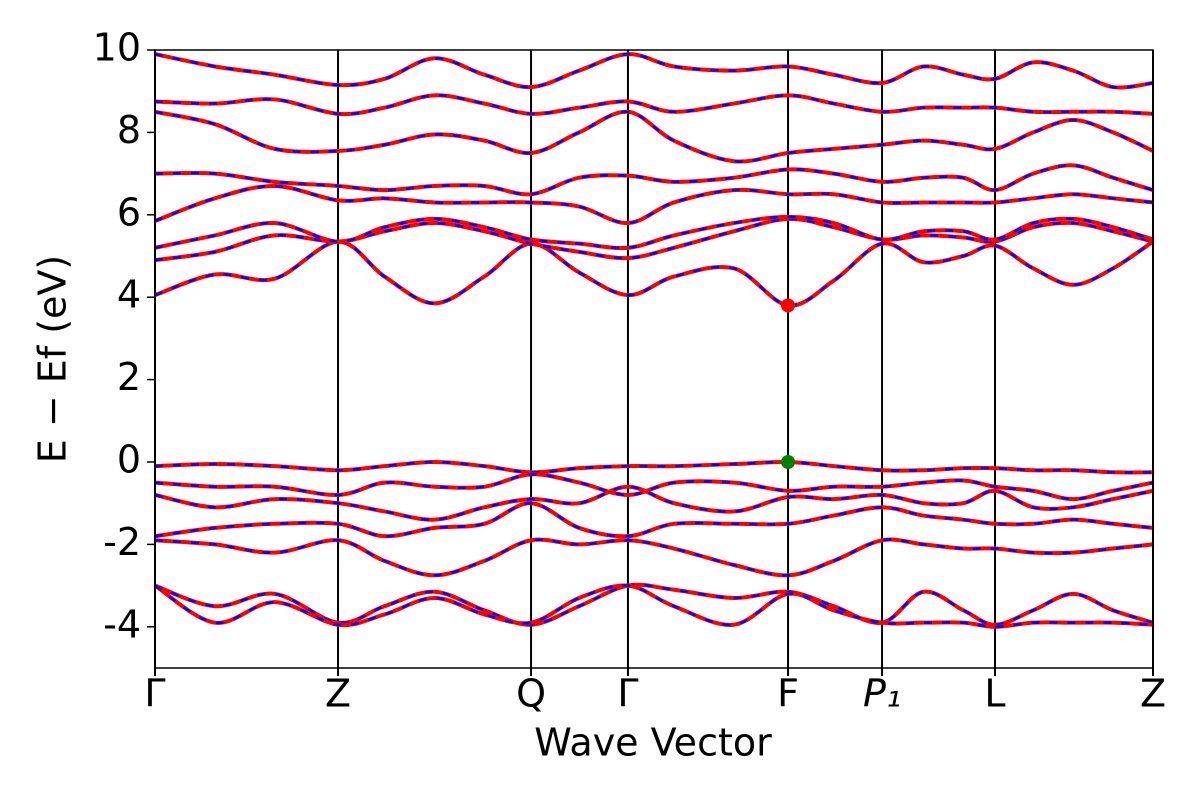 The height and width of the screenshot is (800, 1200). I want to click on x-tick-label: F, so click(788, 694).